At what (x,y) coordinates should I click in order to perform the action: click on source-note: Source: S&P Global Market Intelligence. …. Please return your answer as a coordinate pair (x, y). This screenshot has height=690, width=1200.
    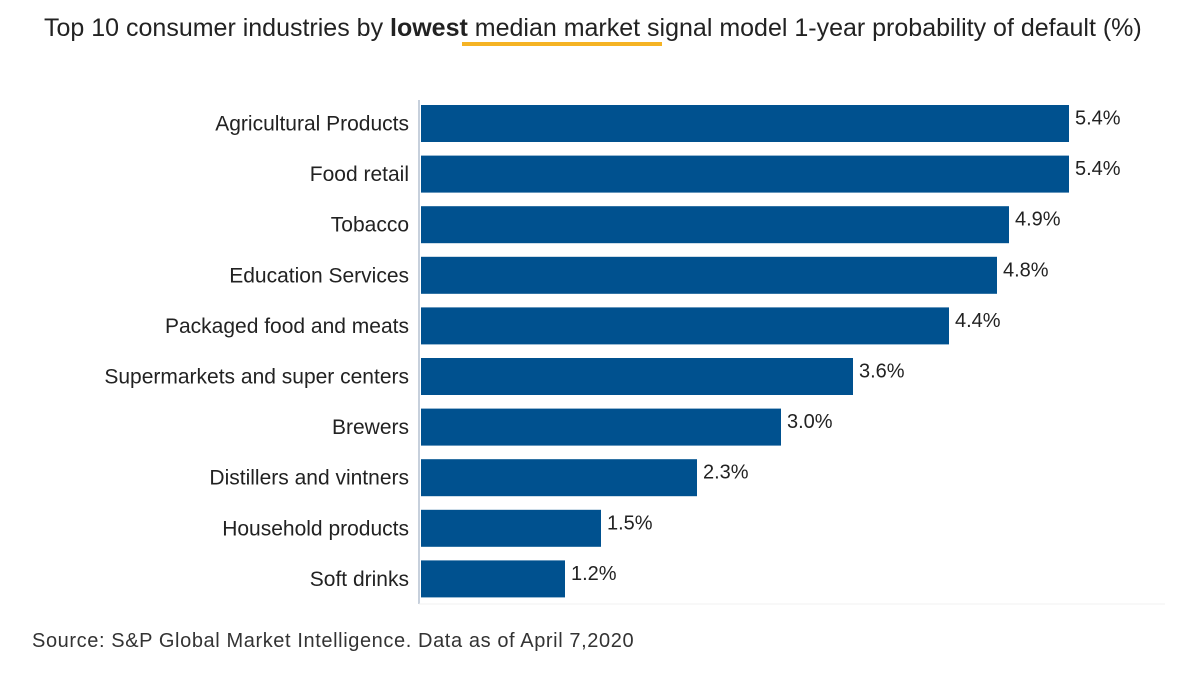
    Looking at the image, I should click on (333, 641).